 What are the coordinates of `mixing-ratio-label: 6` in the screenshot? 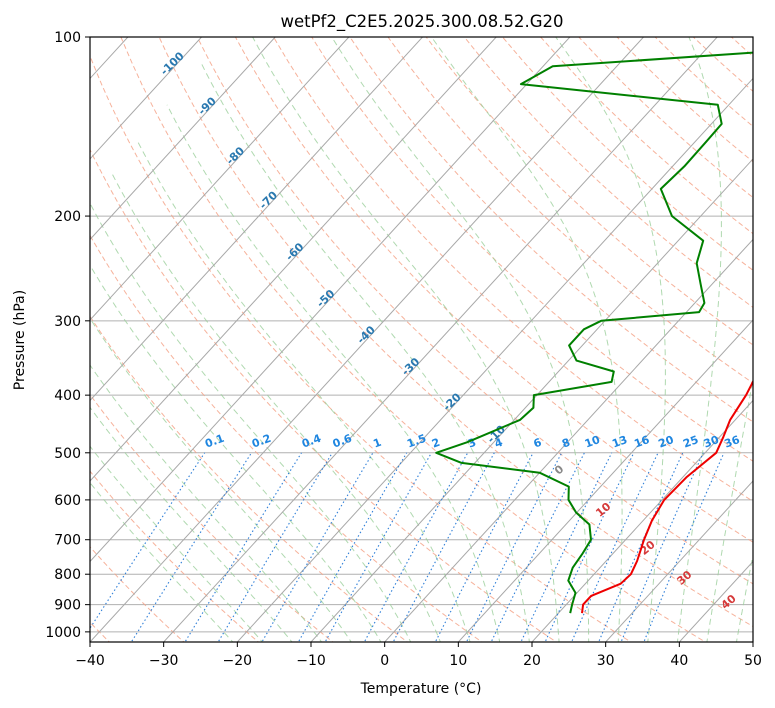 It's located at (538, 443).